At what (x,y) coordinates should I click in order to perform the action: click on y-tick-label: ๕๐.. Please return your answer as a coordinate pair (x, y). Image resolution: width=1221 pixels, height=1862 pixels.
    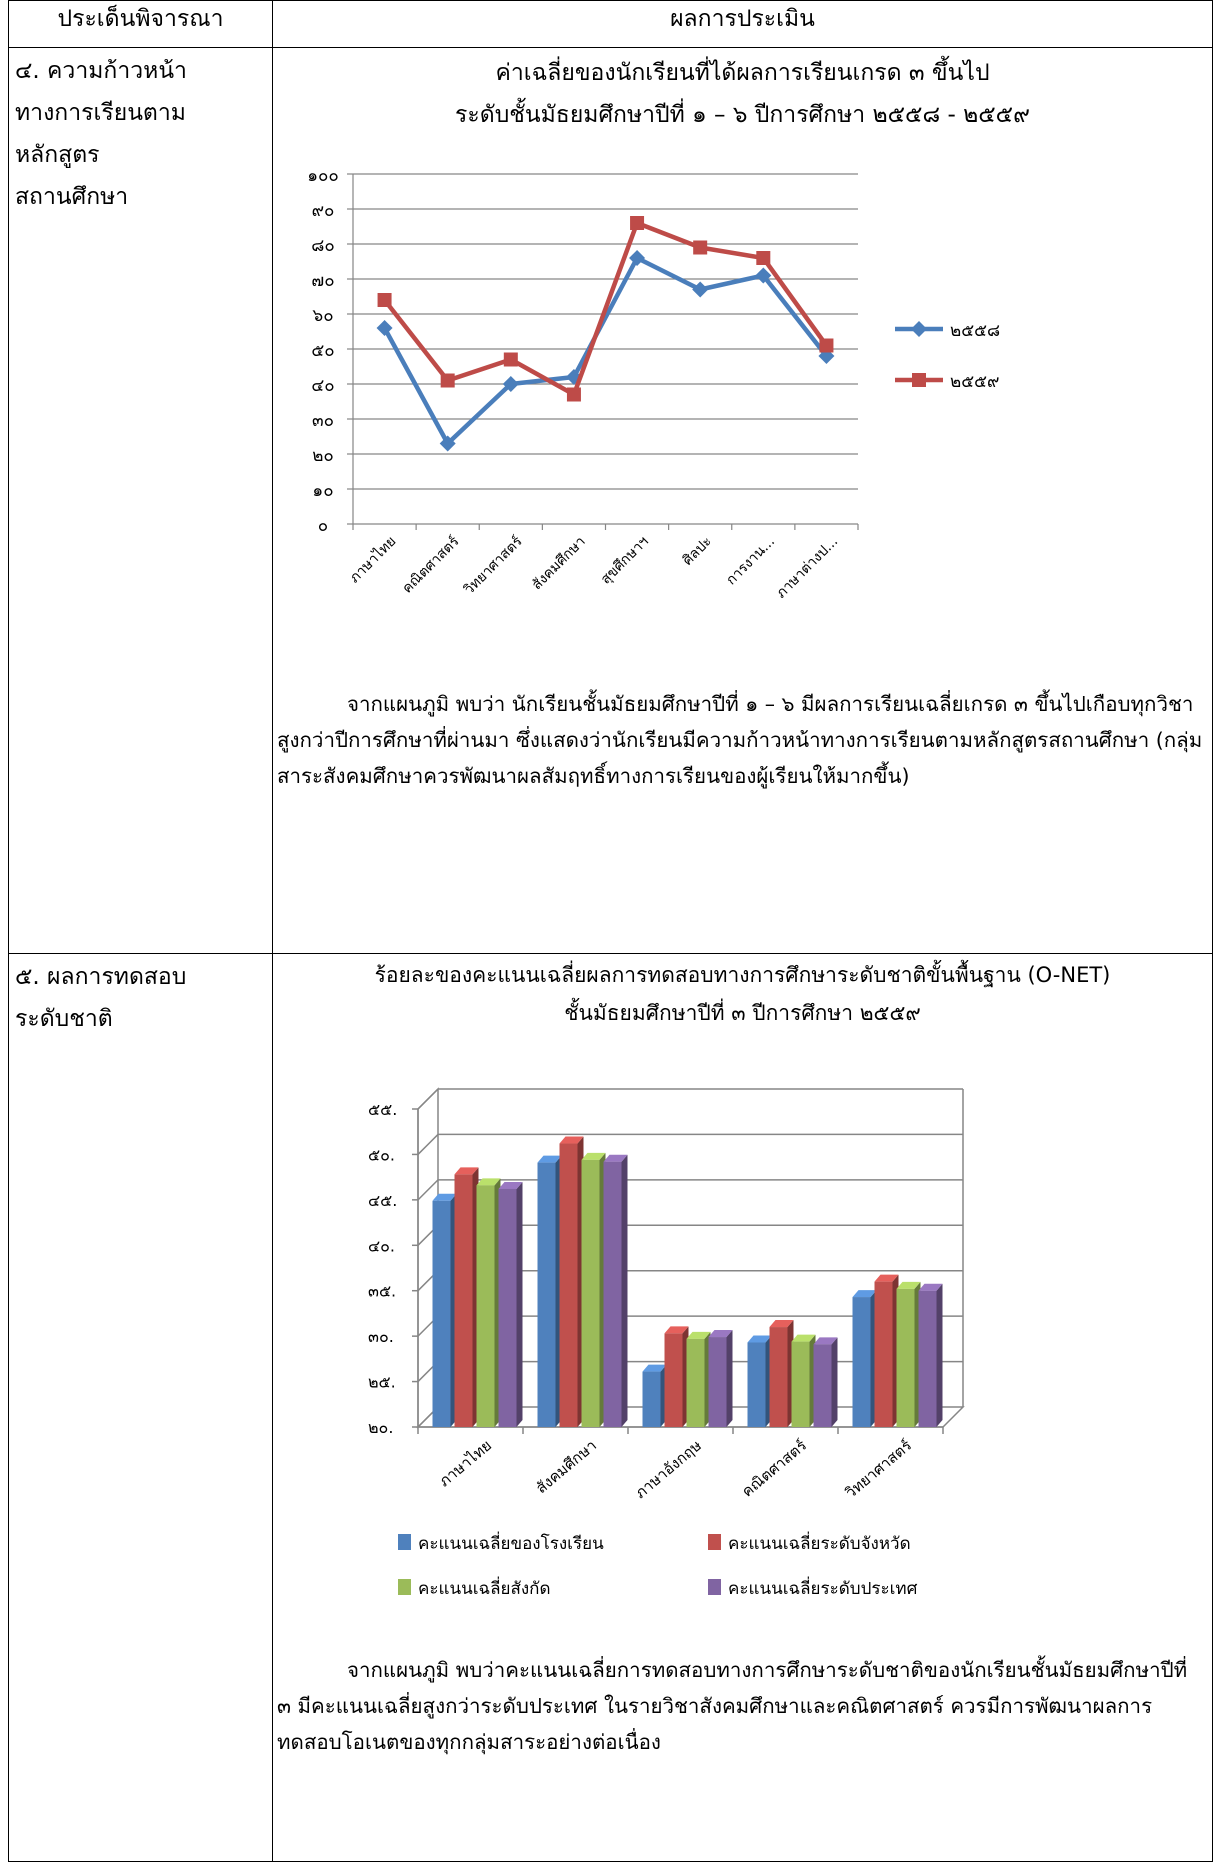
    Looking at the image, I should click on (381, 1154).